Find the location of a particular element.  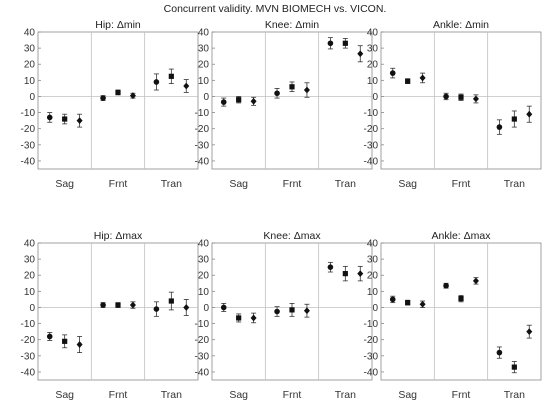

panel-4-ytick-label: -10 is located at coordinates (28, 324).